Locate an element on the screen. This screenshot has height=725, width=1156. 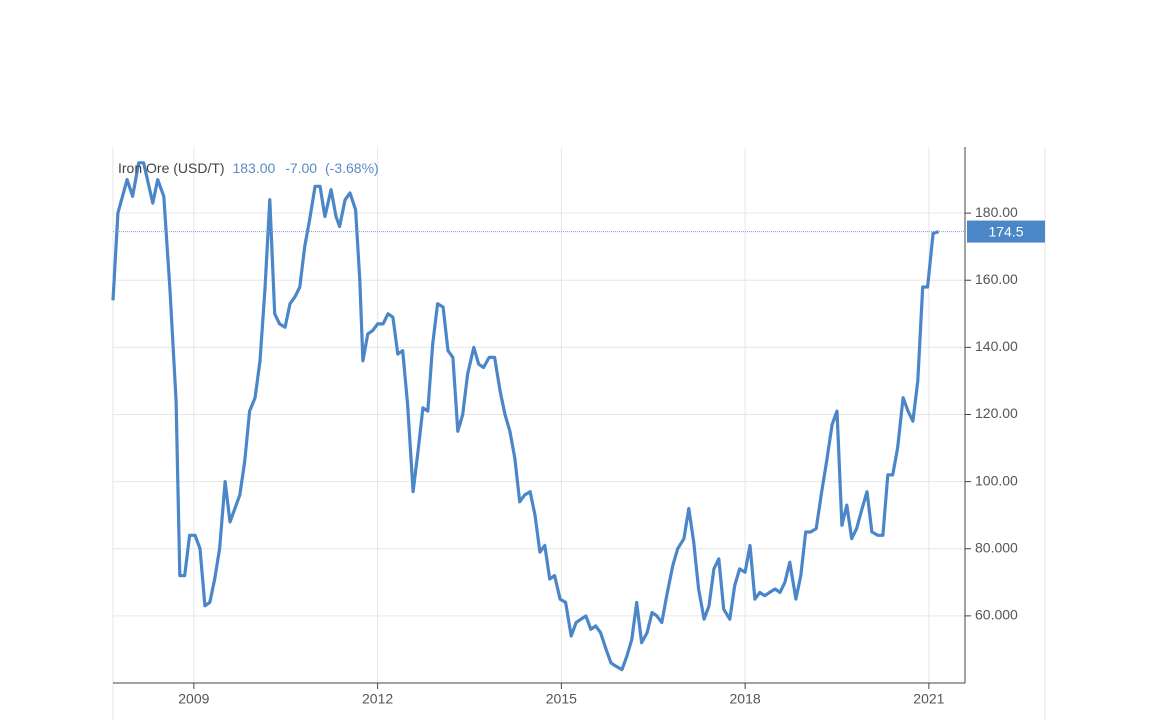
y-tick-label: 180.00 is located at coordinates (996, 212).